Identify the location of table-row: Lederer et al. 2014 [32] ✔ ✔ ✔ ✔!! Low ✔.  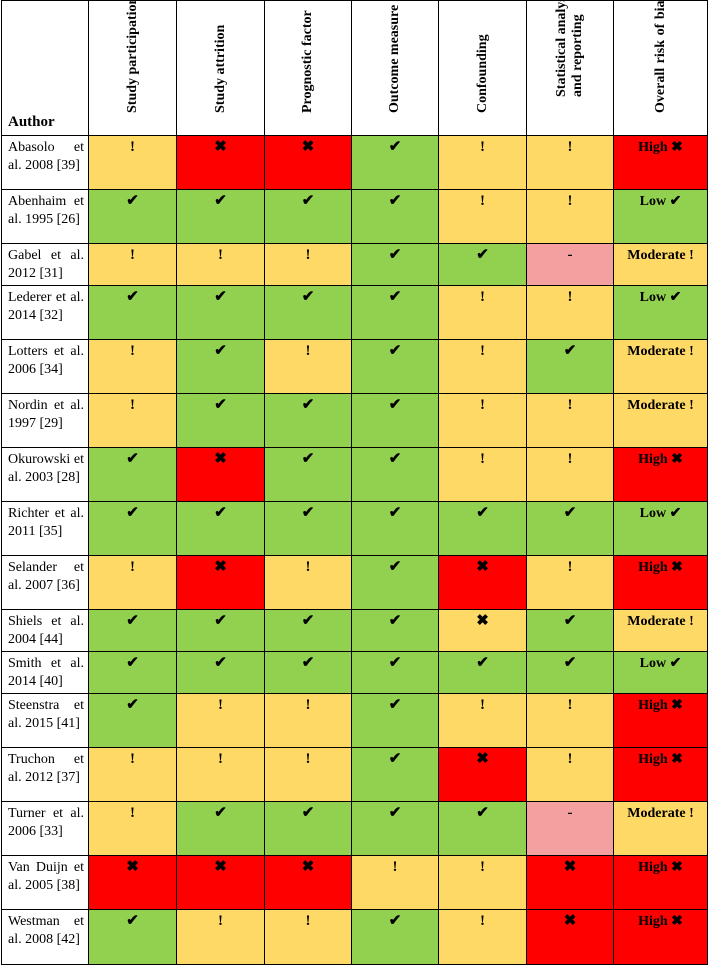
(354, 312).